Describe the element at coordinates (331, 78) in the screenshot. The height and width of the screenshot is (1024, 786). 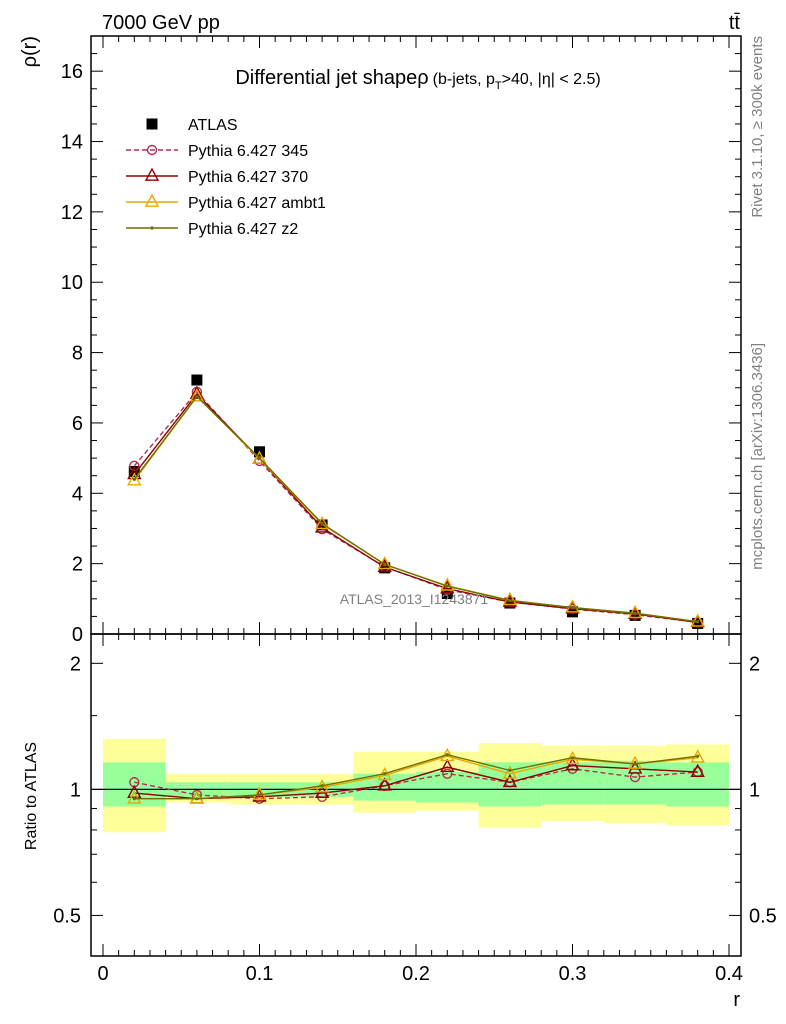
I see `main-title-text: Differential jet shapeρ` at that location.